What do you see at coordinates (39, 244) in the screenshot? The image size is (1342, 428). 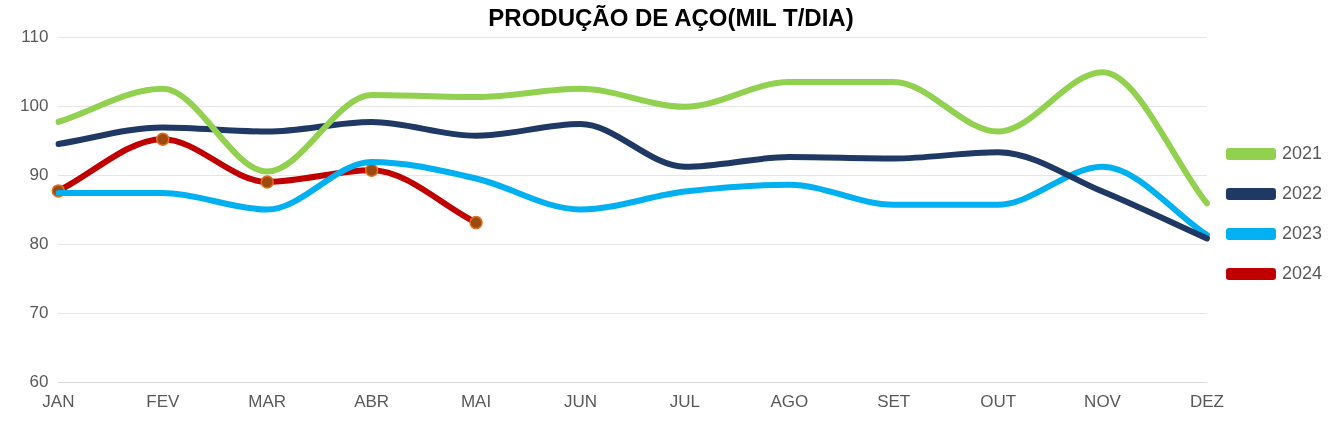 I see `y-tick-label: 80` at bounding box center [39, 244].